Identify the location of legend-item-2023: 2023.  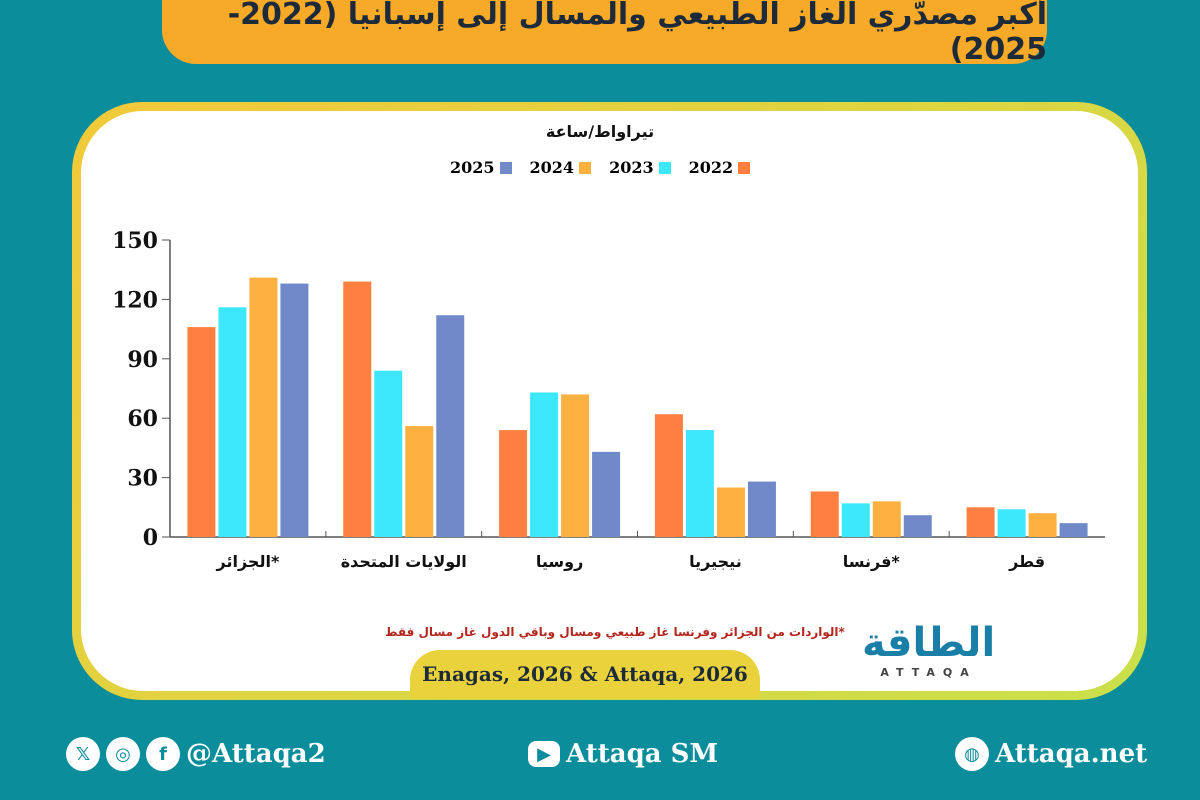
(640, 167).